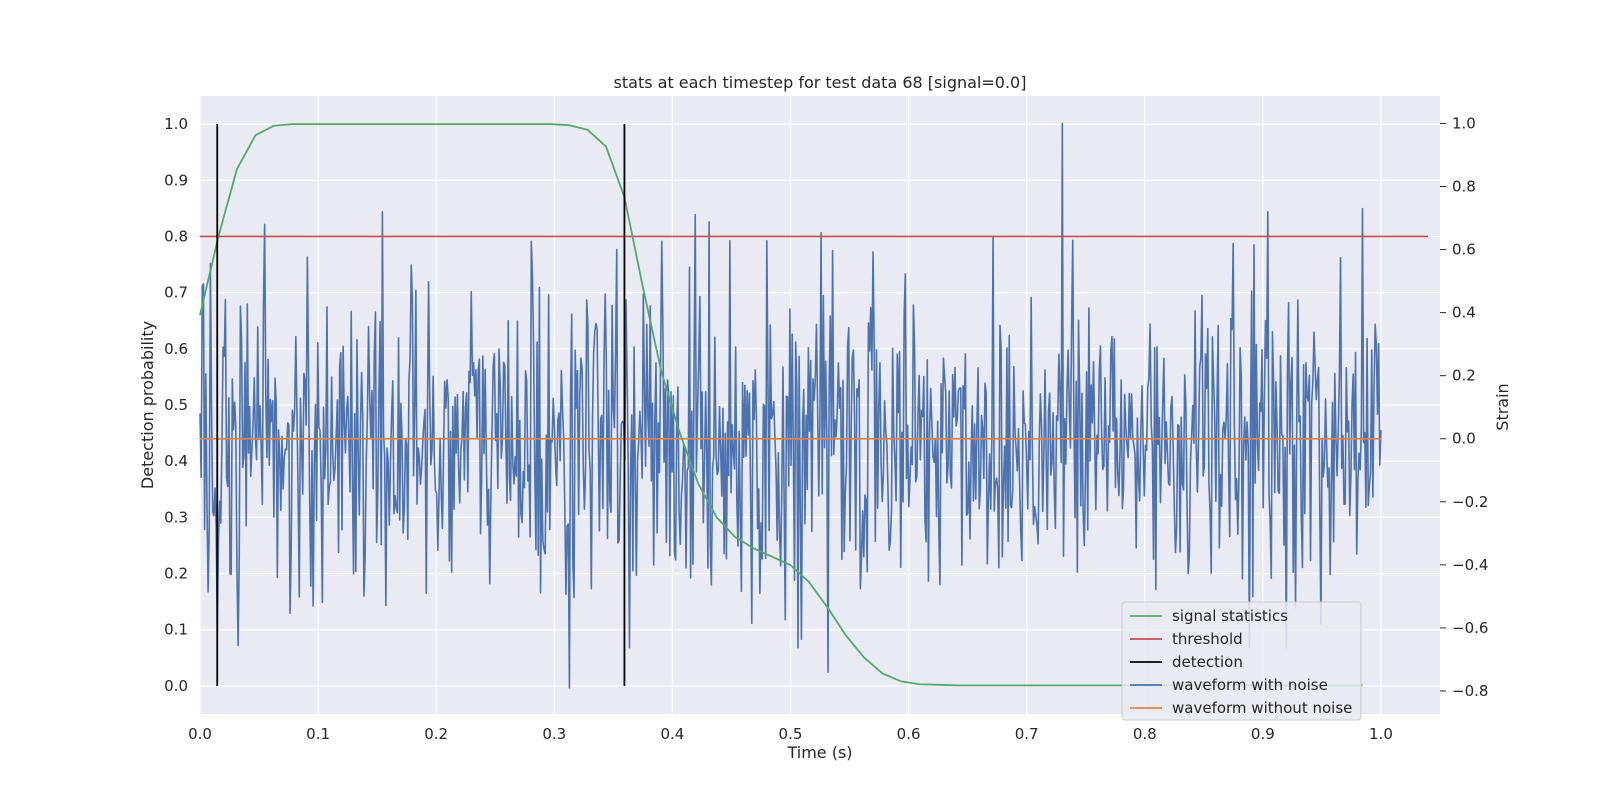  I want to click on y-tick-label-left: 0.5, so click(176, 405).